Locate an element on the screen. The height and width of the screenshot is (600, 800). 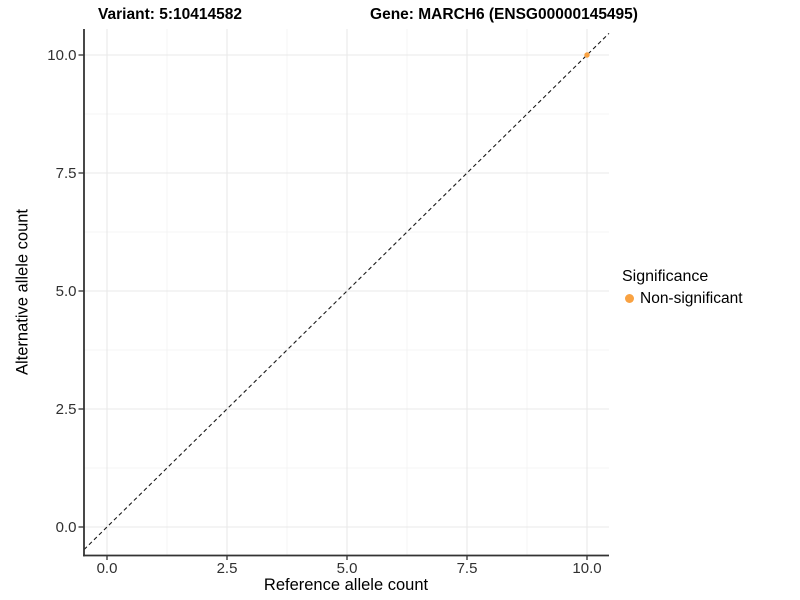
y-tick-label: 0.0 is located at coordinates (66, 527).